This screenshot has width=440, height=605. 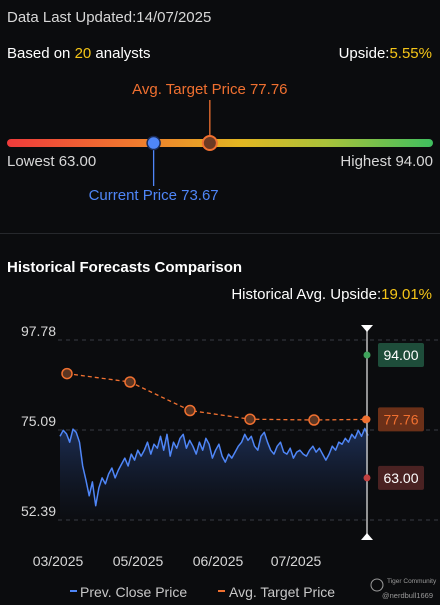 I want to click on upside-text: Upside:5.55%, so click(x=385, y=53).